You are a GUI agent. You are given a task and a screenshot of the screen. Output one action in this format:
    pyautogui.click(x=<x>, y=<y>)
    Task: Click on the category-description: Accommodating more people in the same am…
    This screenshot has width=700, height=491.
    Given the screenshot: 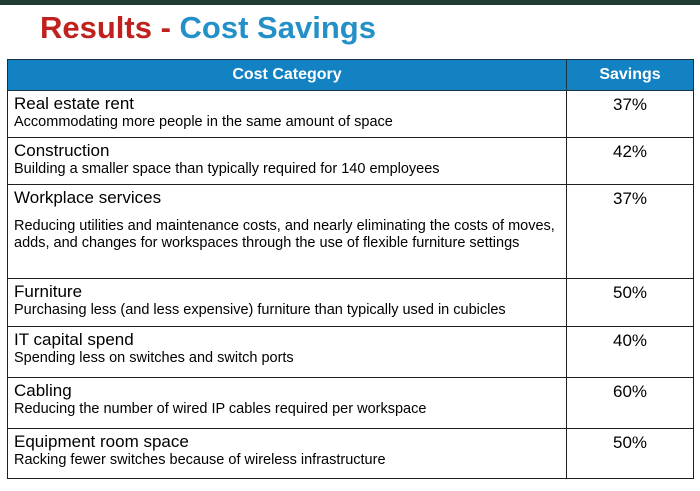 What is the action you would take?
    pyautogui.click(x=203, y=122)
    